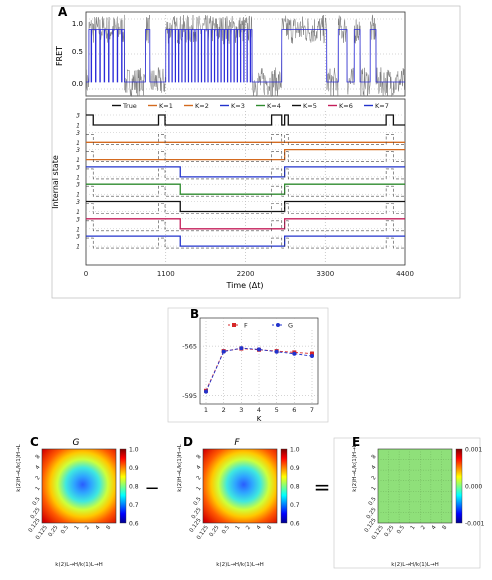 The height and width of the screenshot is (580, 492). Describe the element at coordinates (245, 120) in the screenshot. I see `state-line-true` at that location.